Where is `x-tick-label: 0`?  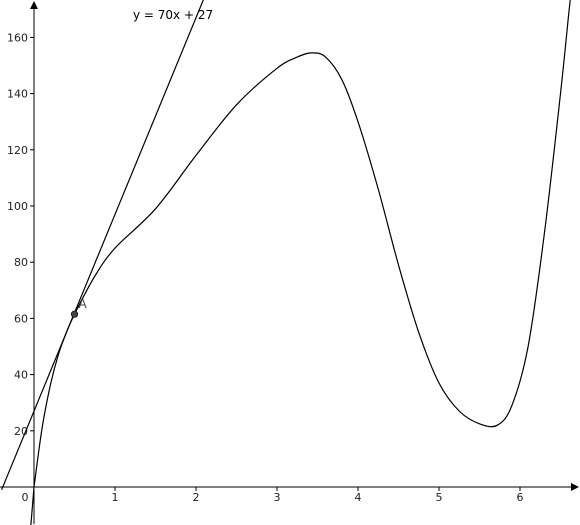
x-tick-label: 0 is located at coordinates (25, 497).